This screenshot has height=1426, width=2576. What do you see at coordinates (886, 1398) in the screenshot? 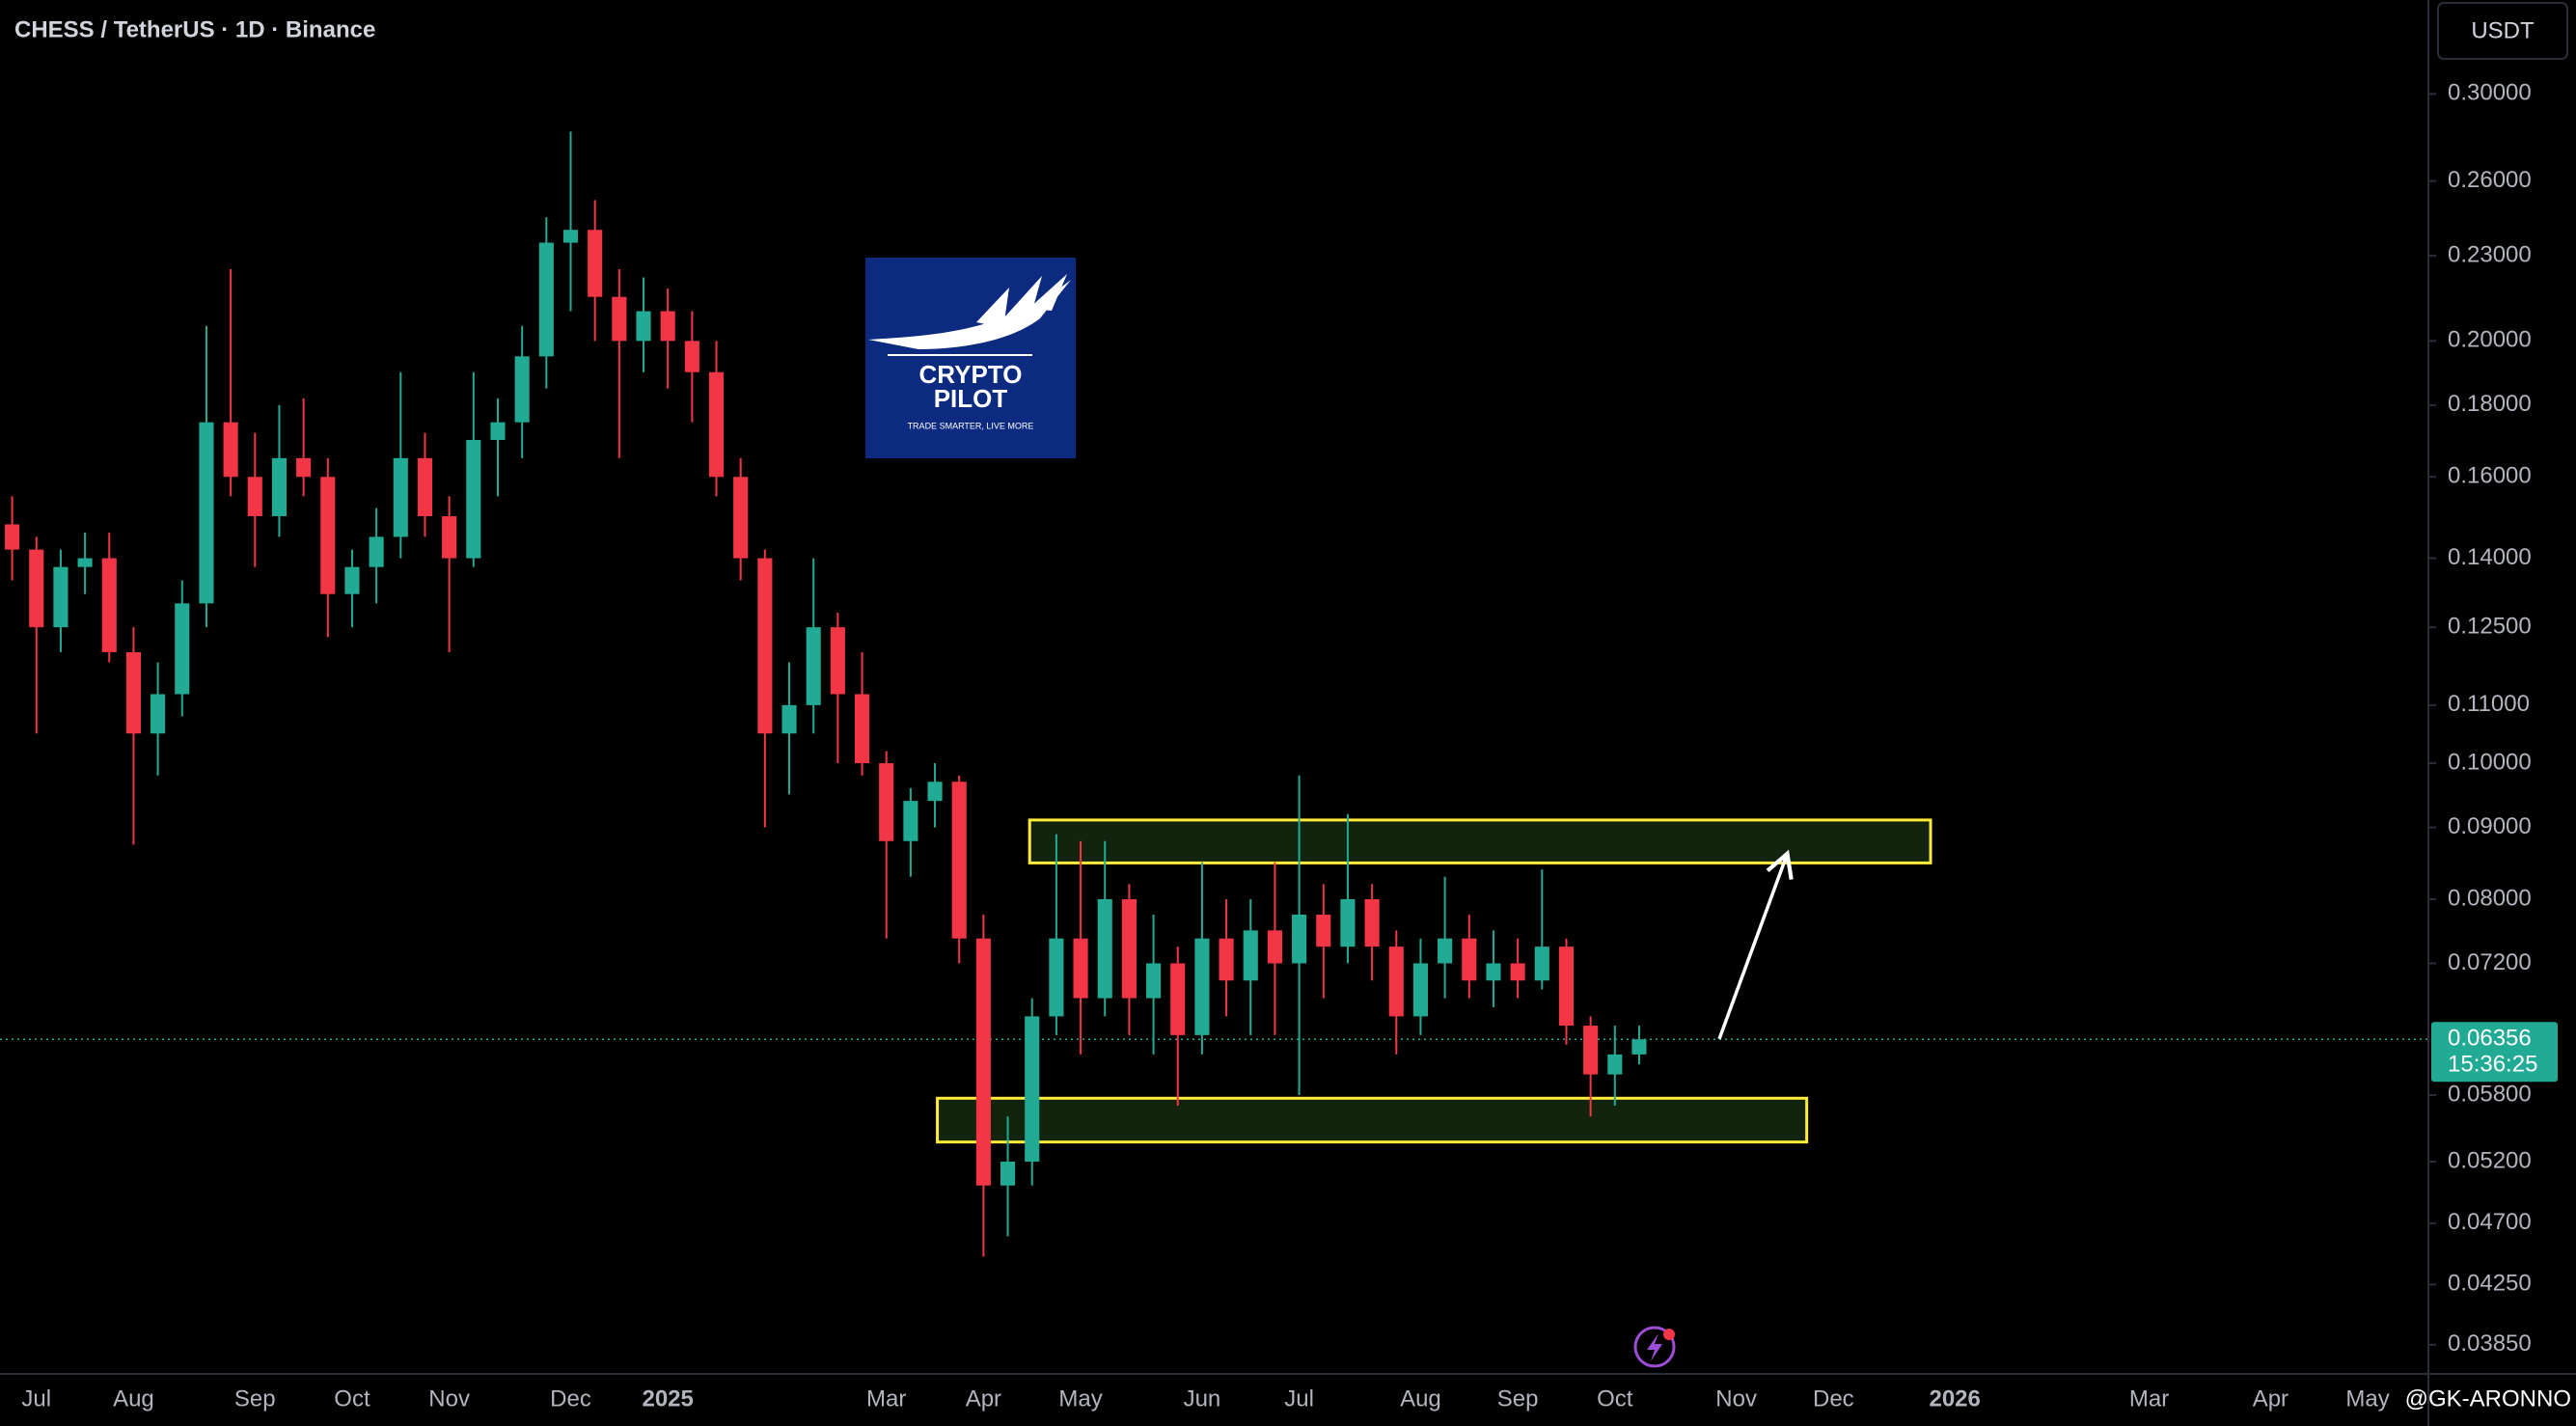
I see `x-tick-label: Mar` at bounding box center [886, 1398].